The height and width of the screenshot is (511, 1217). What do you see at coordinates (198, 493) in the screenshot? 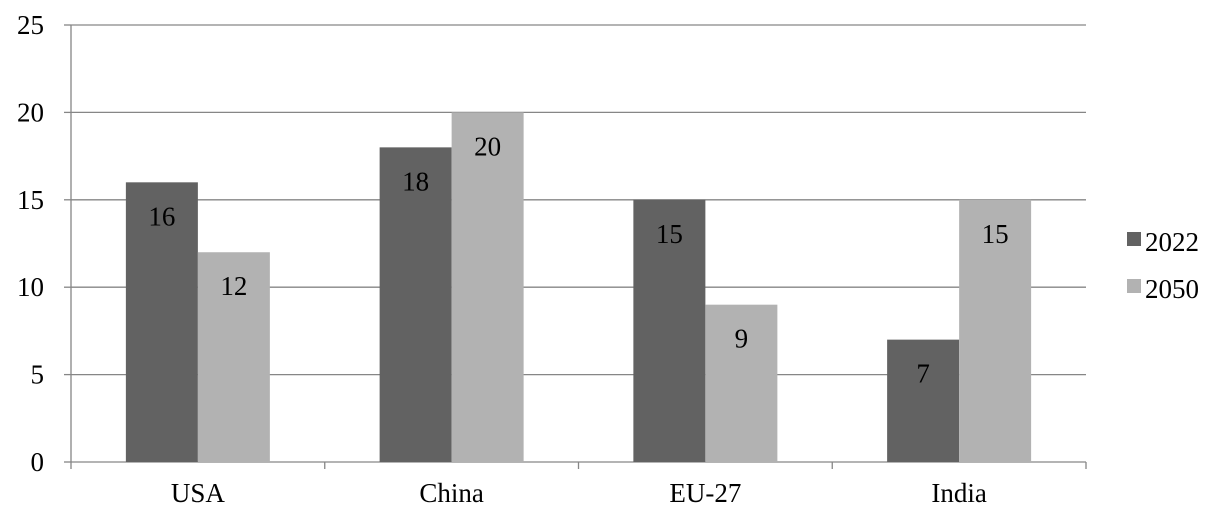
I see `x-tick-label: USA` at bounding box center [198, 493].